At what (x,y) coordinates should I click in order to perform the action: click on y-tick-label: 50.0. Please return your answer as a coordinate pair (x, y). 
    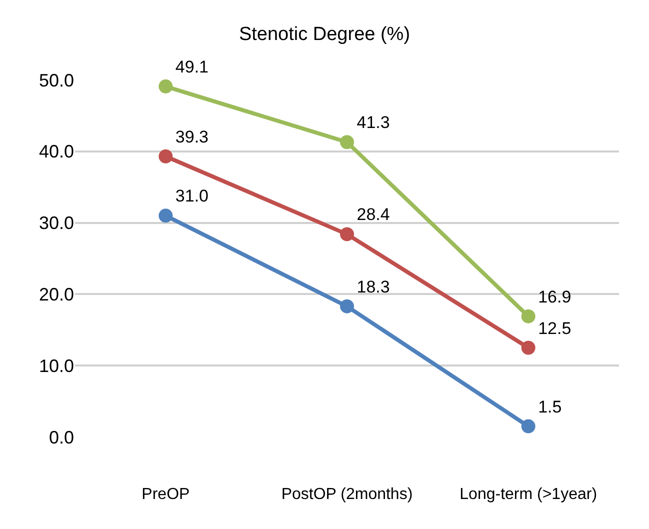
    Looking at the image, I should click on (56, 80).